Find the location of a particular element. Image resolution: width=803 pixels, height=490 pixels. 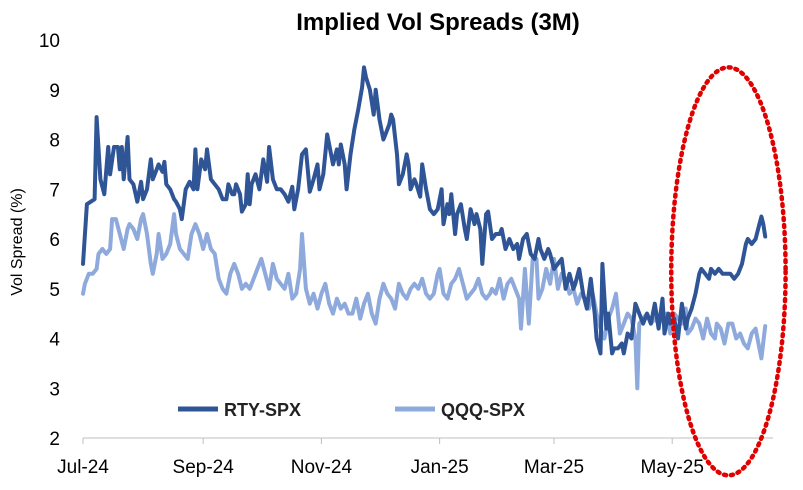

y-tick-label: 7 is located at coordinates (54, 190).